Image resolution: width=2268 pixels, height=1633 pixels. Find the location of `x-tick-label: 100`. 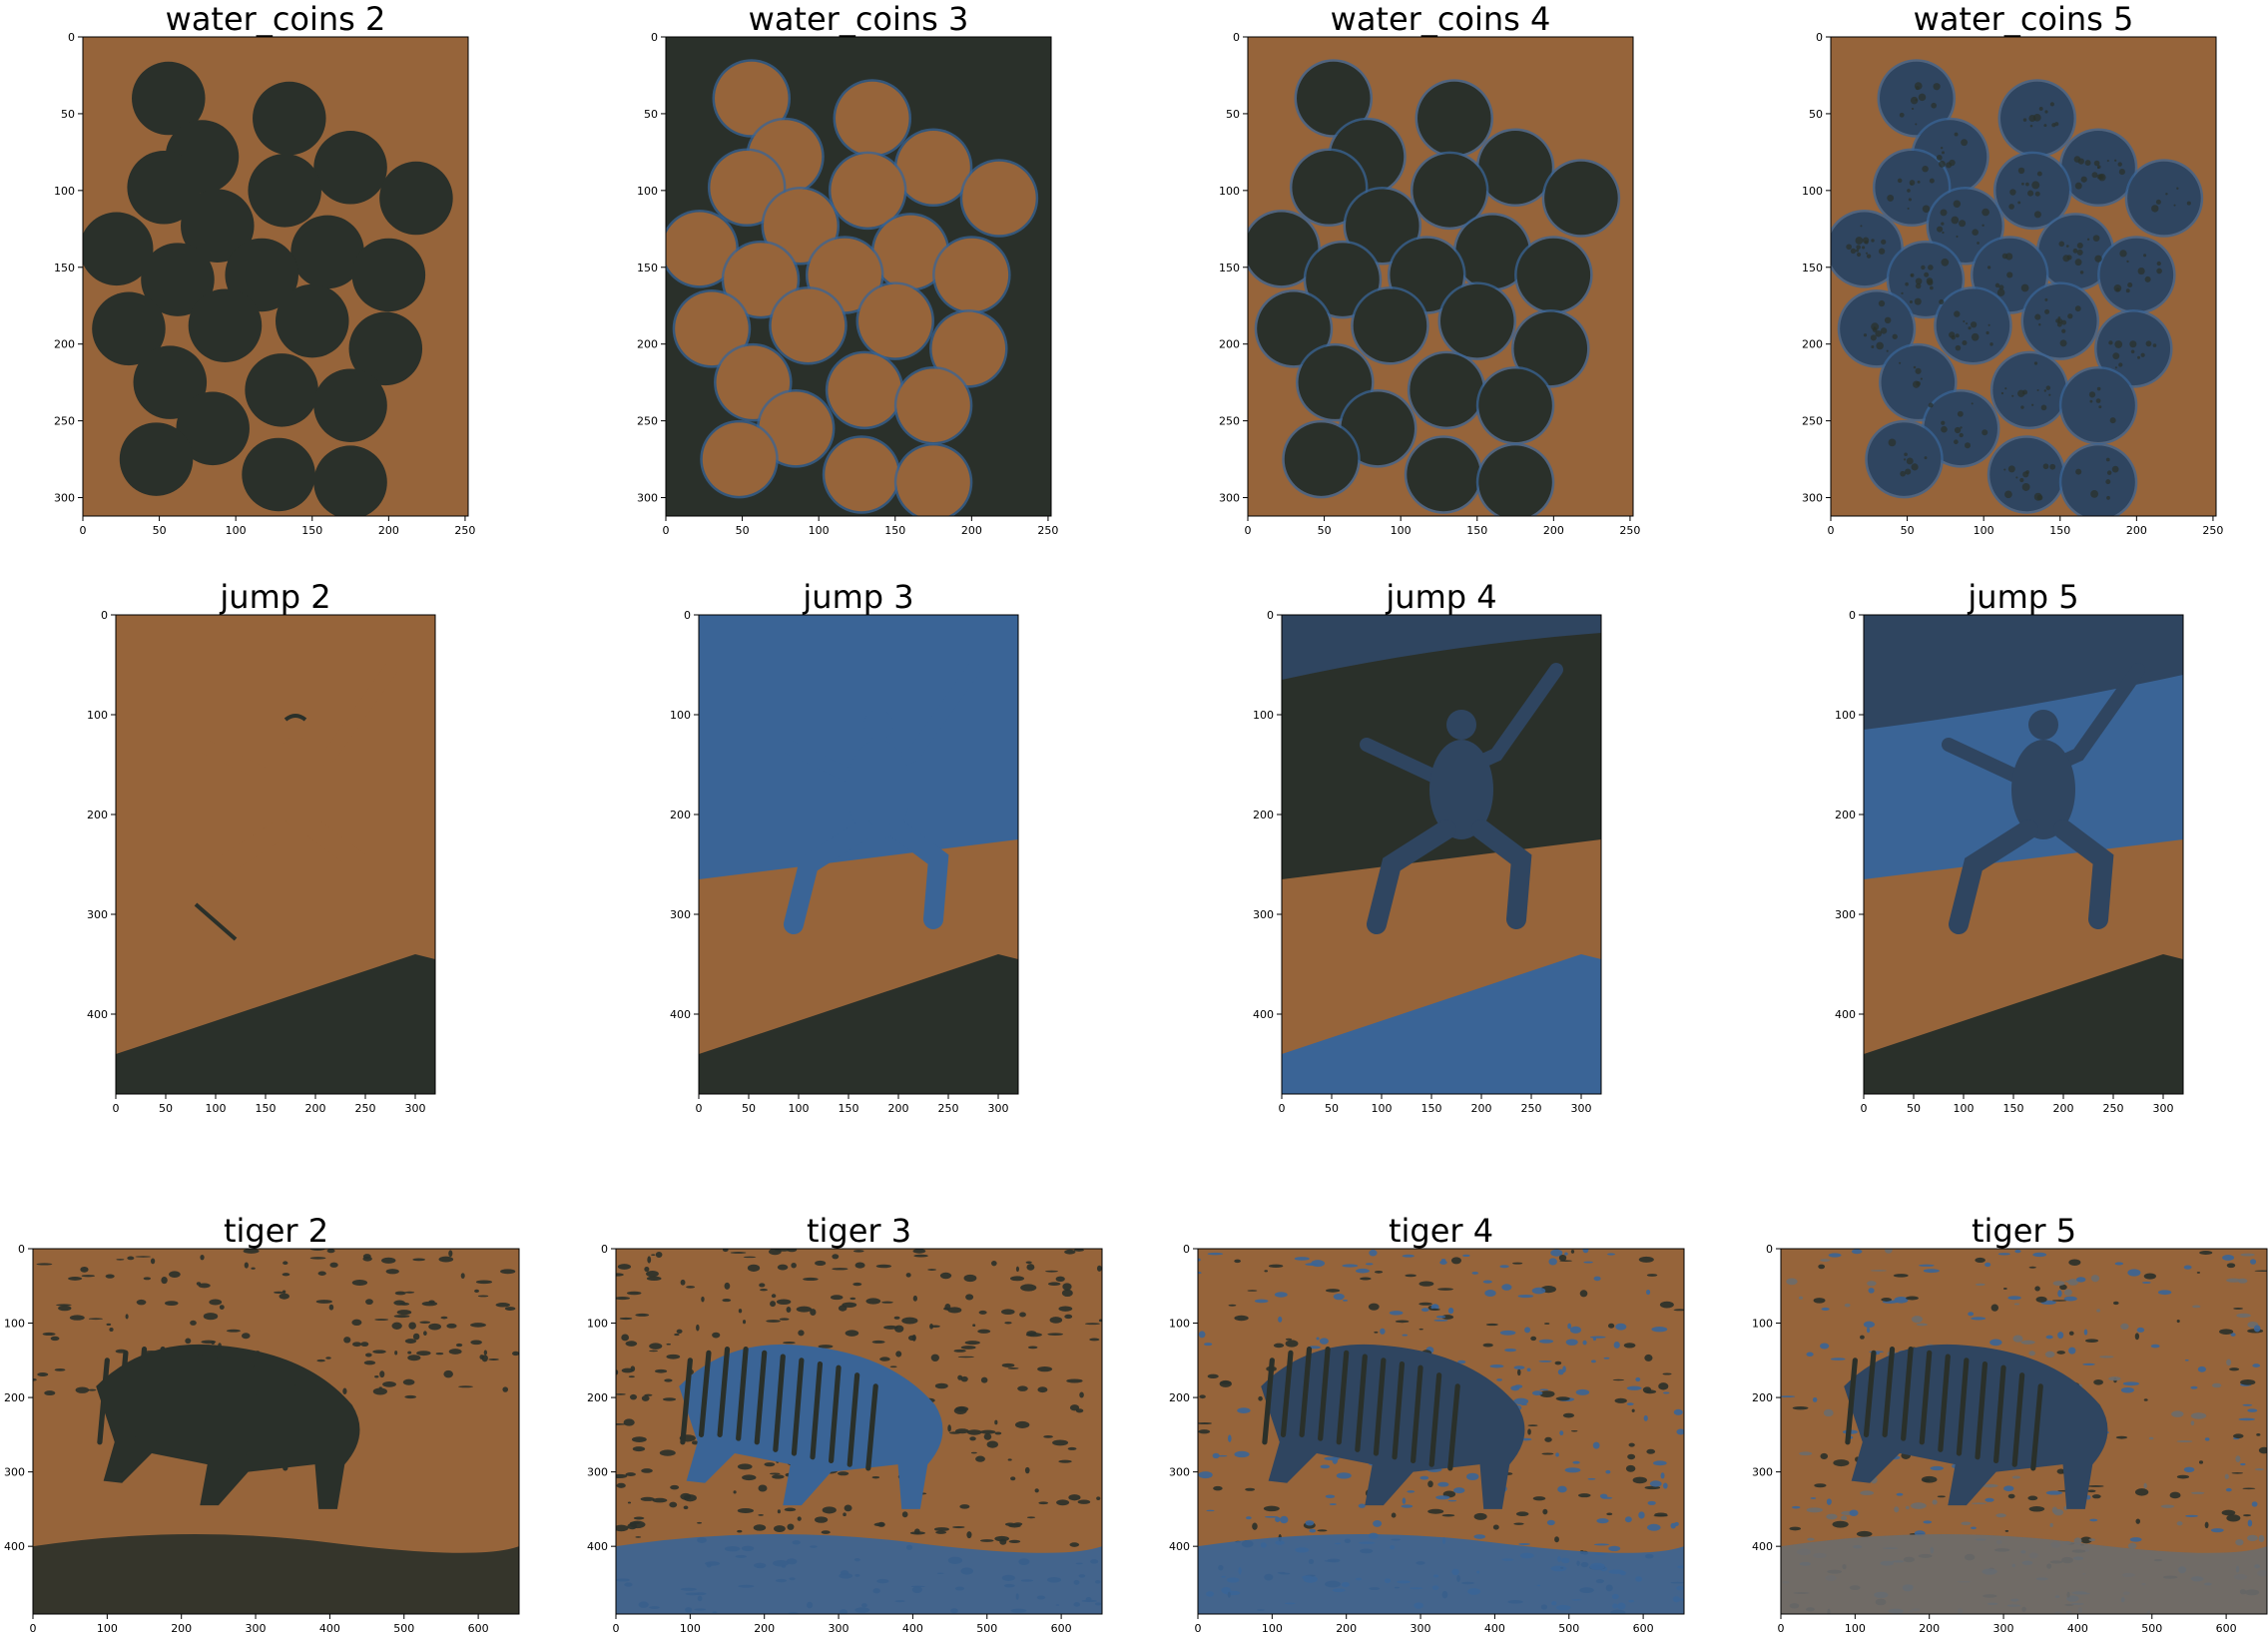

x-tick-label: 100 is located at coordinates (819, 530).